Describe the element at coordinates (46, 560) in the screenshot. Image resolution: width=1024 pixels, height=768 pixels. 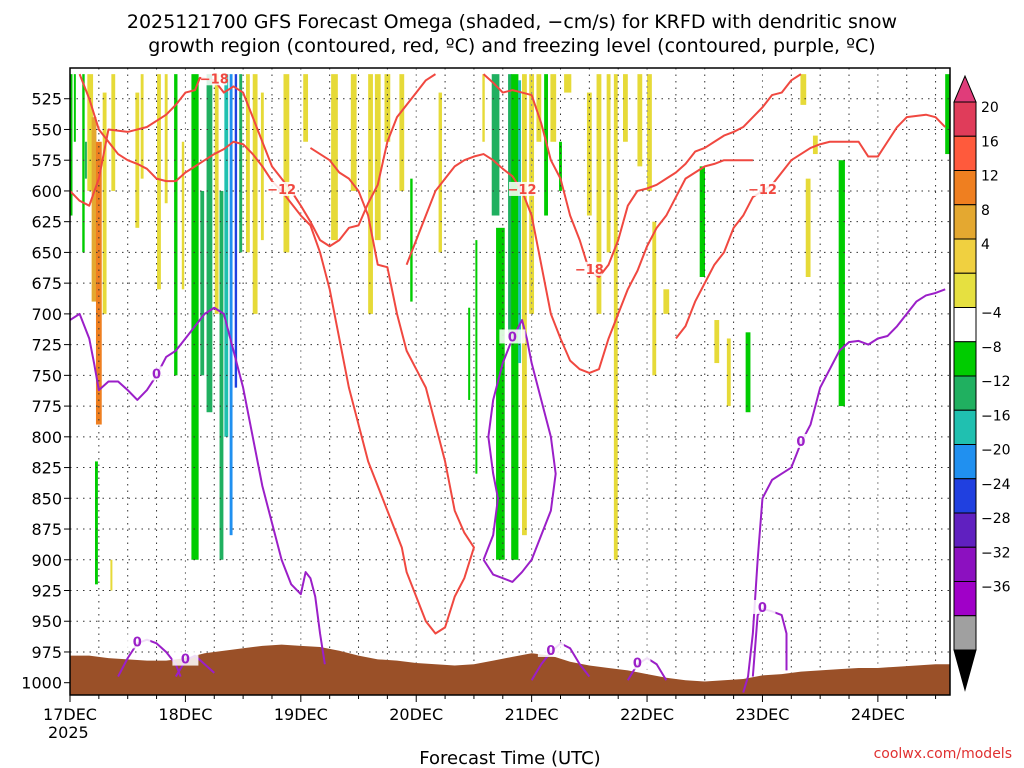
I see `y-tick-label: 900` at that location.